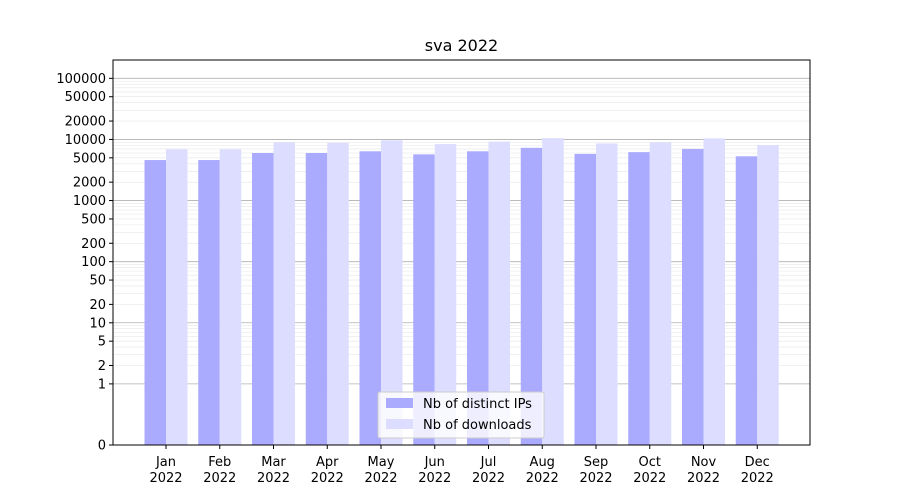 Image resolution: width=900 pixels, height=500 pixels. I want to click on y-tick-label: 50, so click(97, 281).